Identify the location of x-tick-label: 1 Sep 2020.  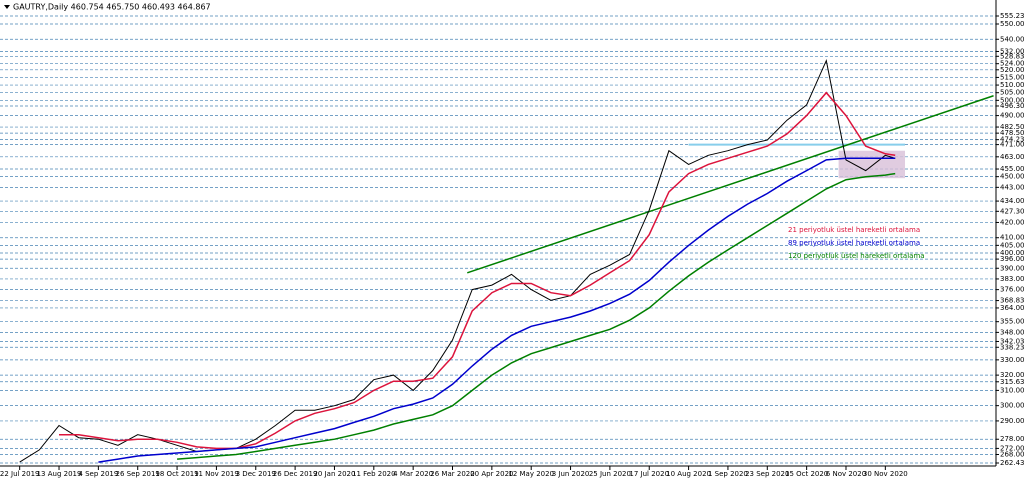
(728, 474).